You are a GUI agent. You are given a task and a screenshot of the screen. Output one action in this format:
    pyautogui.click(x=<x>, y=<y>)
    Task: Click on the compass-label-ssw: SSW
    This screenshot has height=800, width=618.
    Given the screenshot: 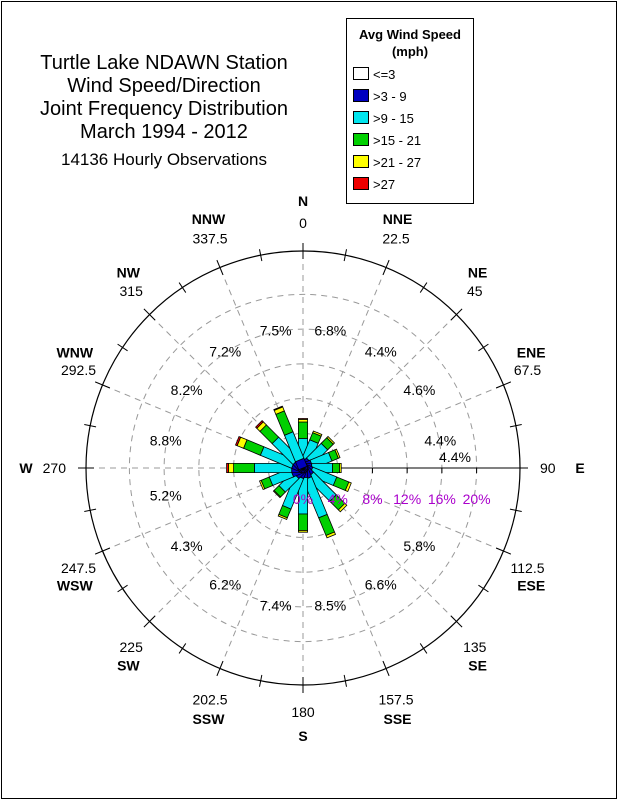 What is the action you would take?
    pyautogui.click(x=209, y=719)
    